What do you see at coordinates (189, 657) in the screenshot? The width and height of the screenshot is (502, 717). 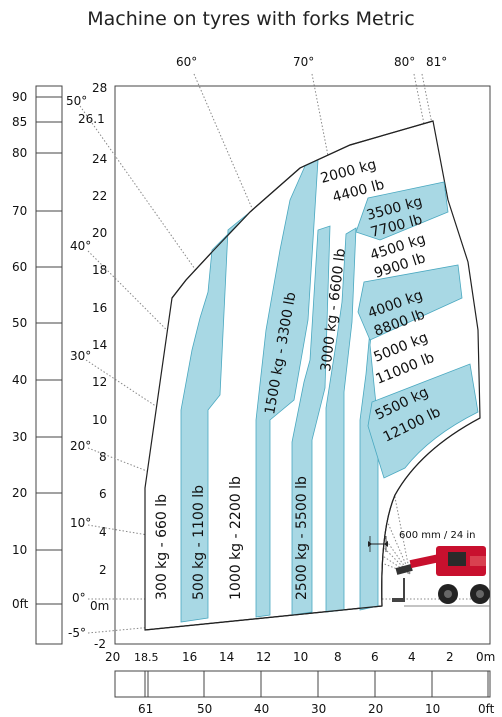 I see `reach-m-label: 16` at bounding box center [189, 657].